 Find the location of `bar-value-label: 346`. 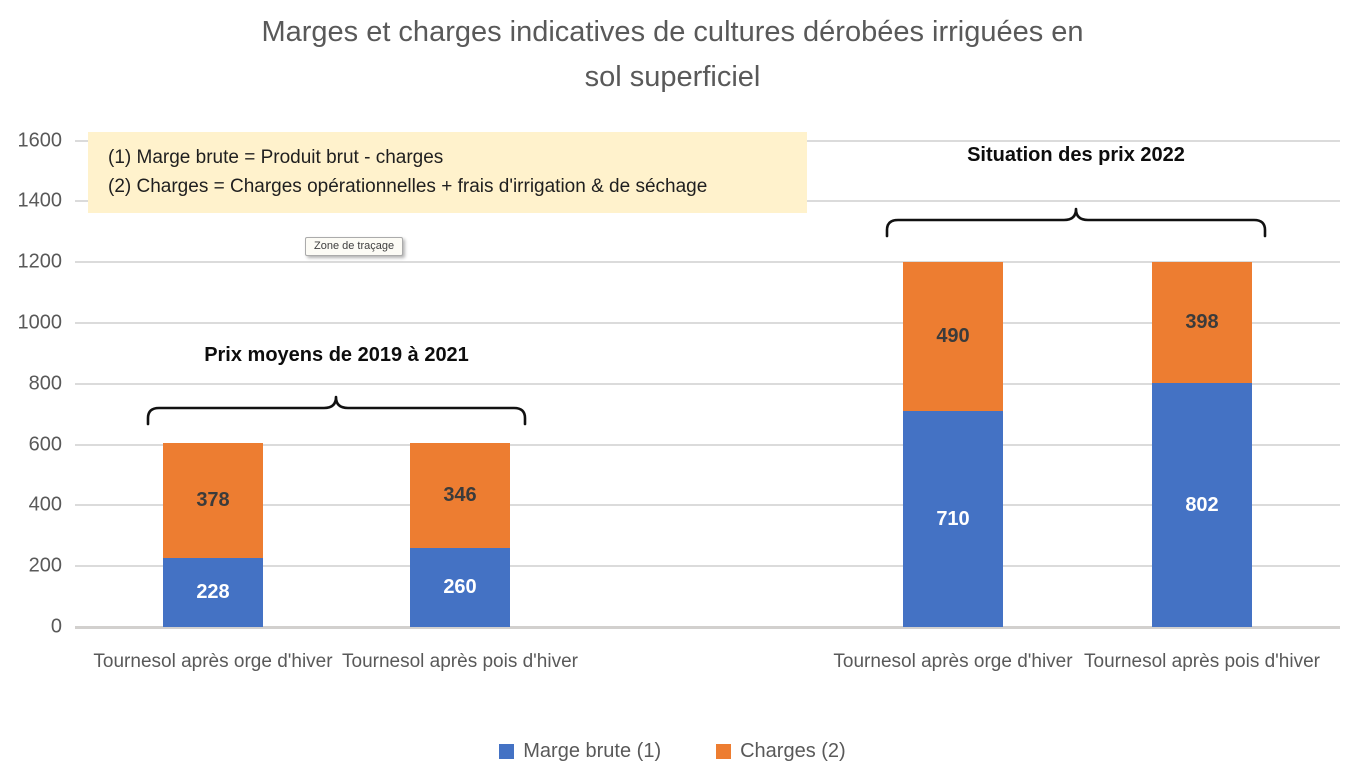

bar-value-label: 346 is located at coordinates (460, 494).